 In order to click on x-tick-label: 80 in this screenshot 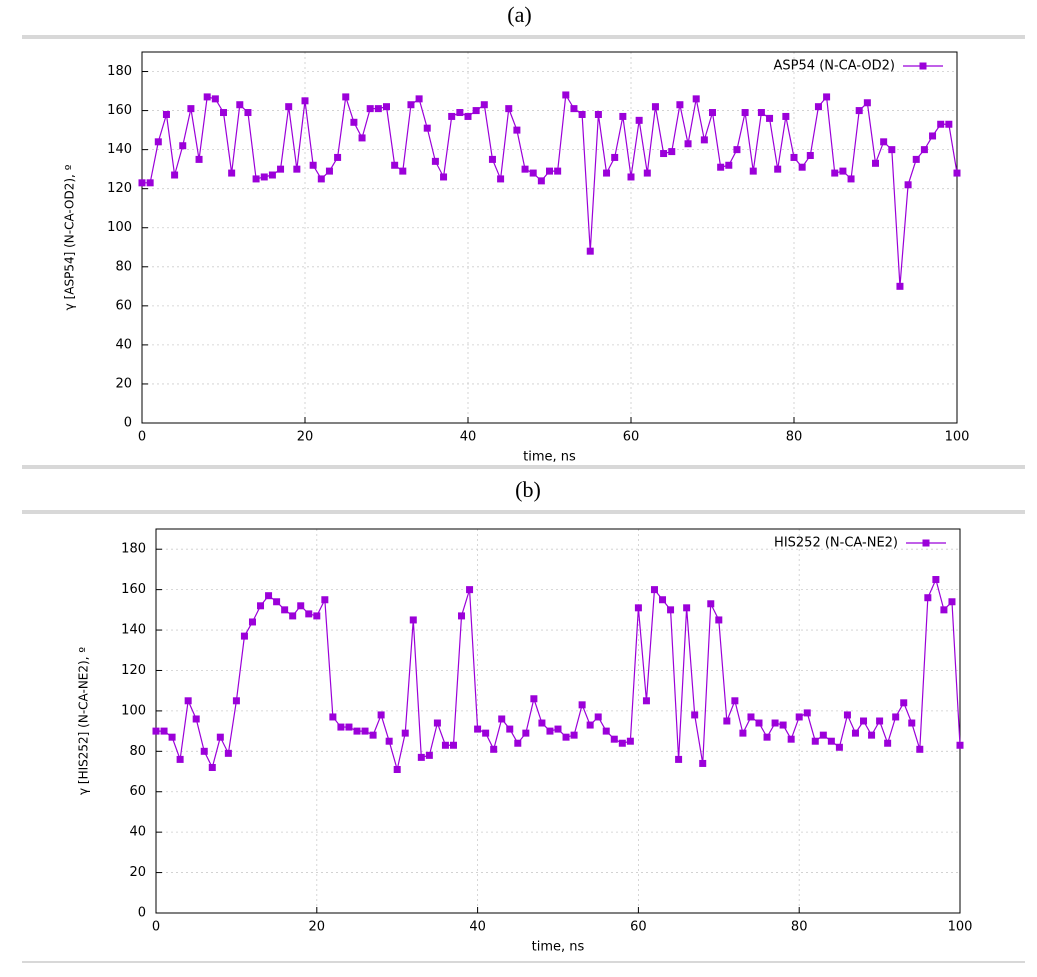, I will do `click(794, 437)`.